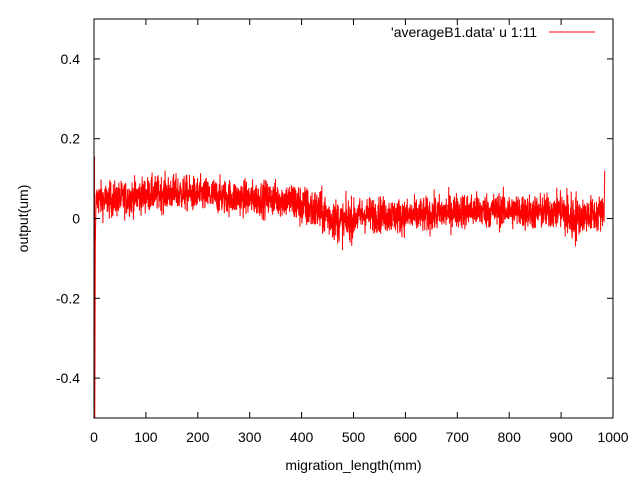 Image resolution: width=640 pixels, height=480 pixels. Describe the element at coordinates (406, 437) in the screenshot. I see `x-tick-label: 600` at that location.